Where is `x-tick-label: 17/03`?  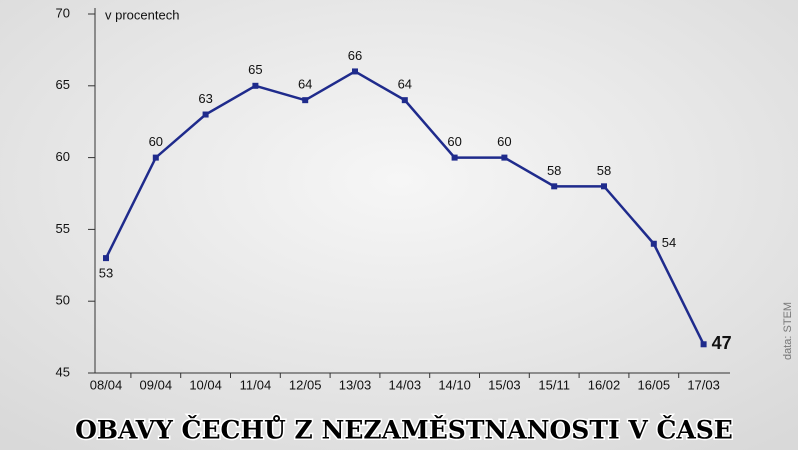 x-tick-label: 17/03 is located at coordinates (703, 384).